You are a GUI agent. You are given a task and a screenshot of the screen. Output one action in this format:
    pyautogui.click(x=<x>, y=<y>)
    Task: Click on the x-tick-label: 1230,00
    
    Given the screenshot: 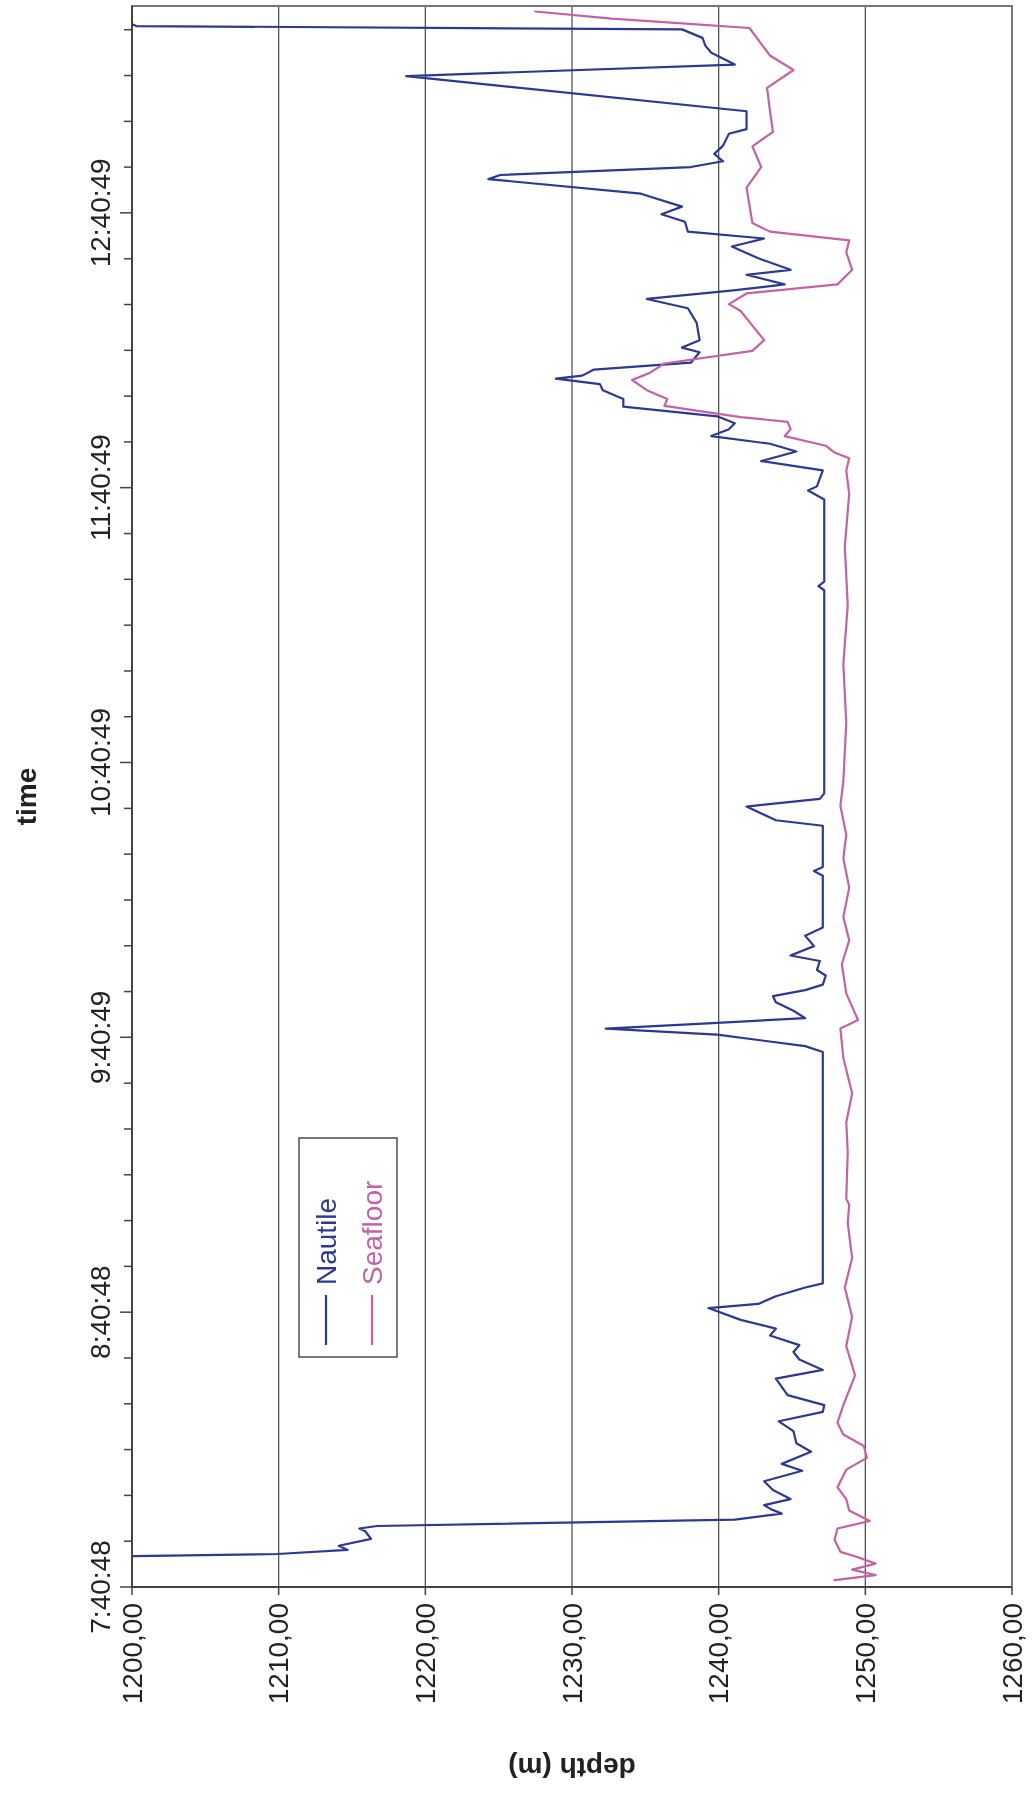 What is the action you would take?
    pyautogui.click(x=572, y=1654)
    